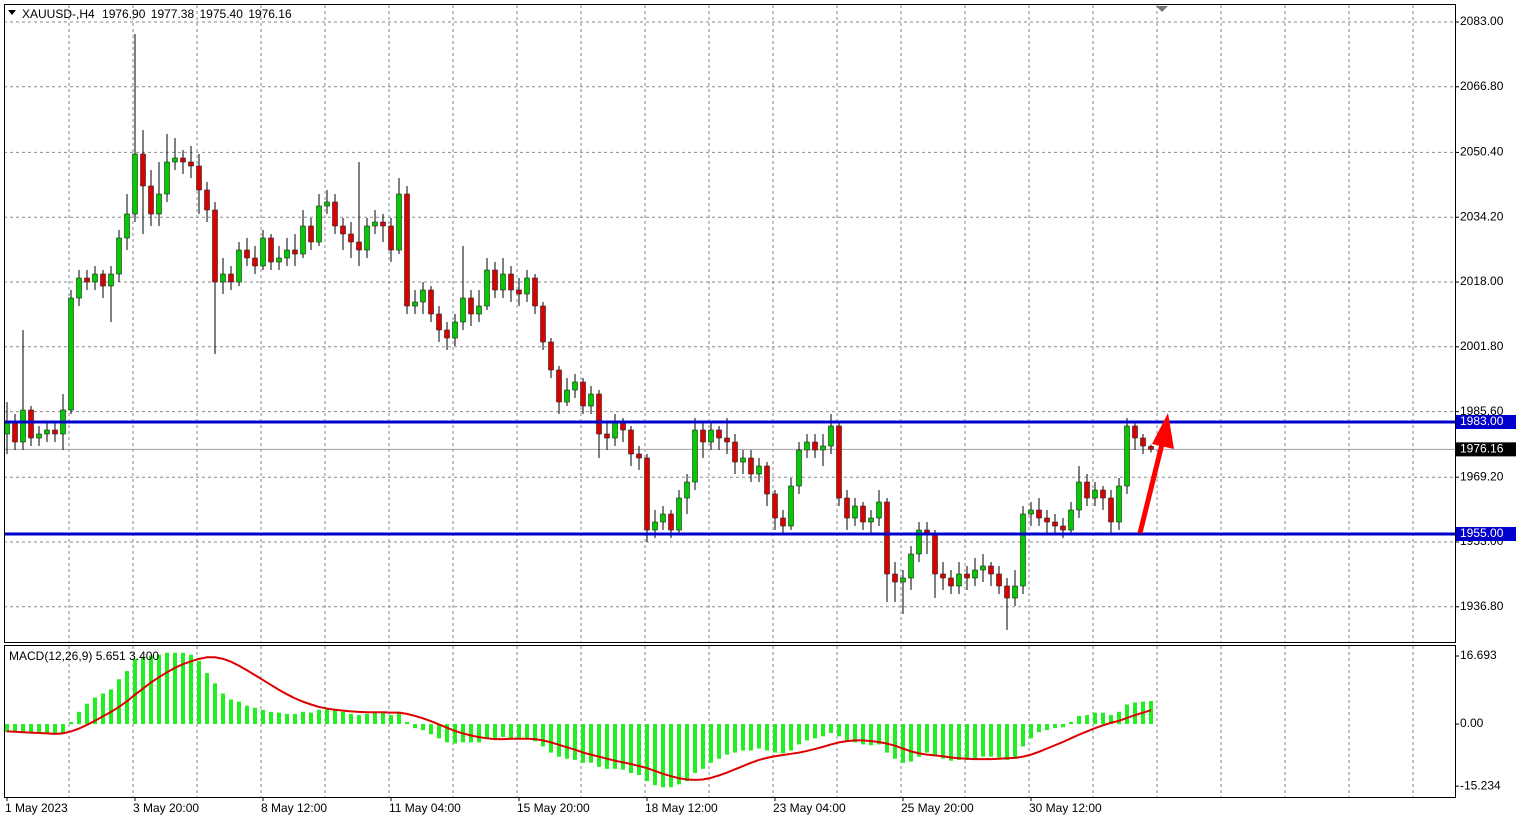 The image size is (1517, 830). I want to click on header-high: 1977.38, so click(173, 14).